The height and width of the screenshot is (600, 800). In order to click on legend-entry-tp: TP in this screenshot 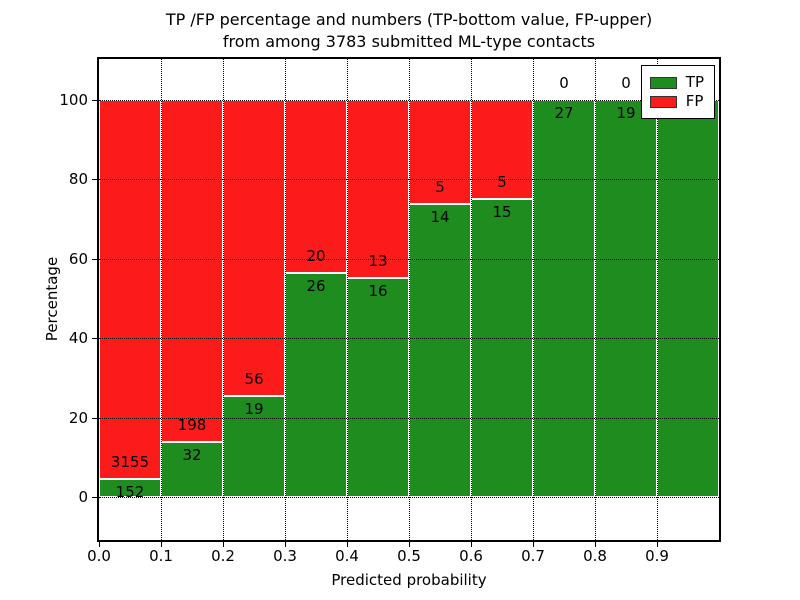, I will do `click(676, 82)`.